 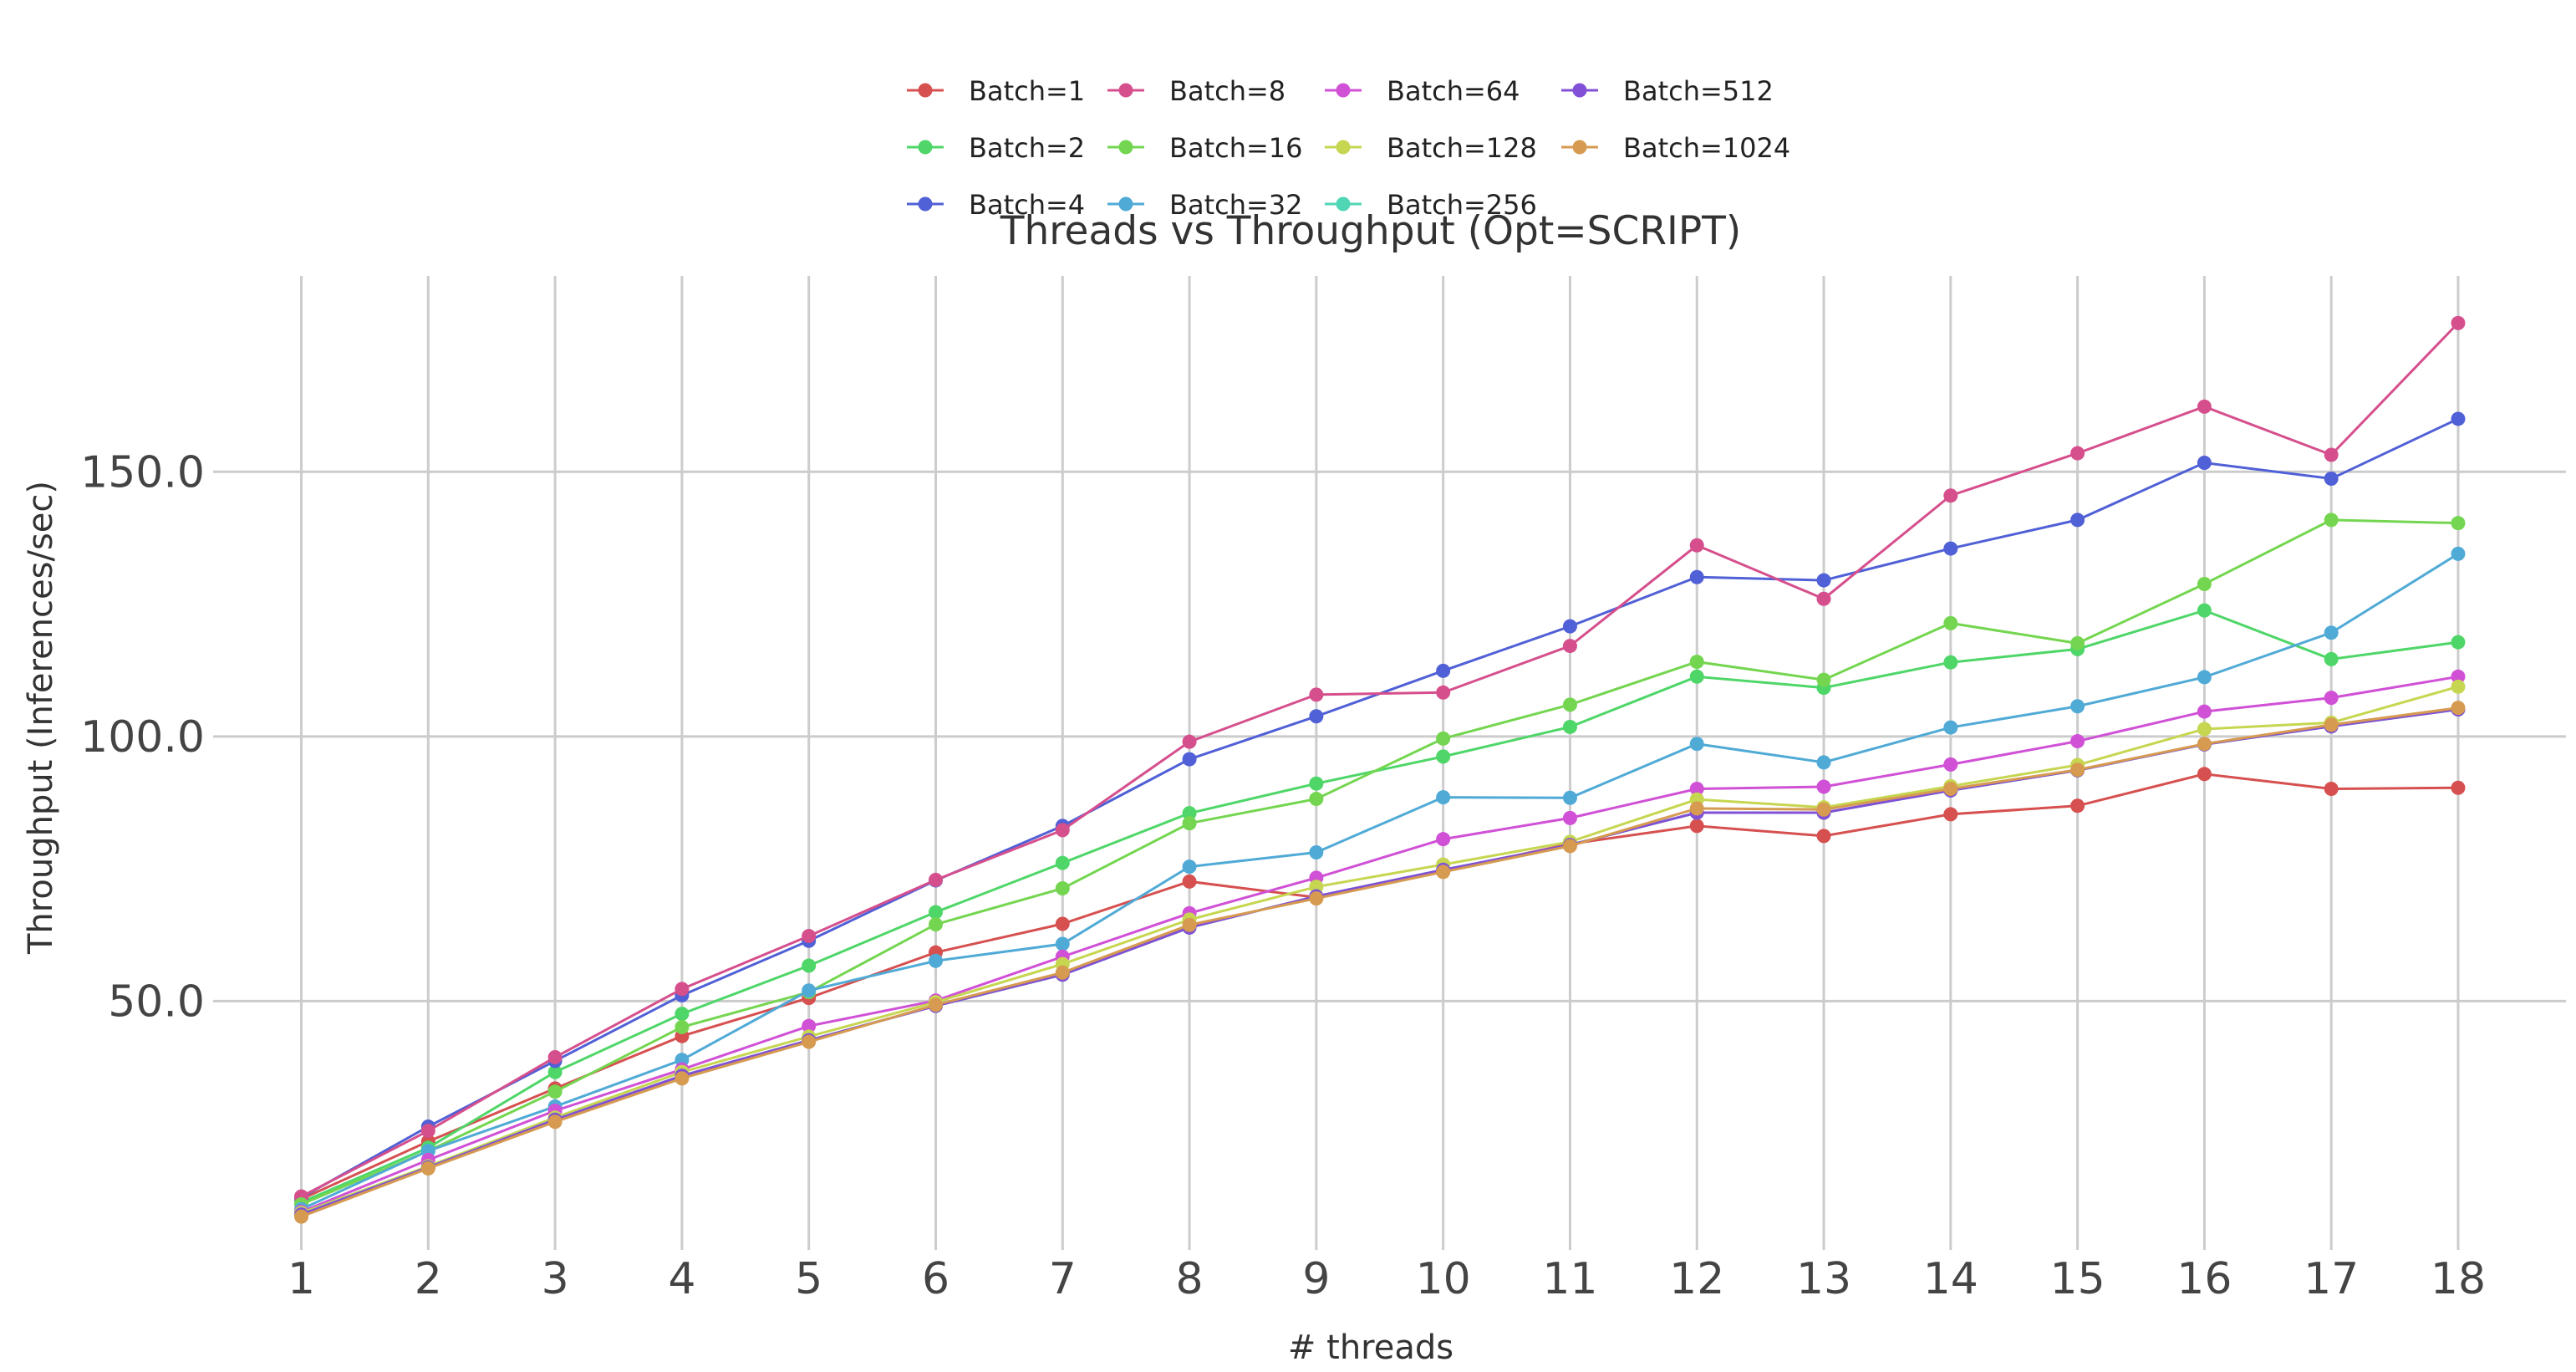 What do you see at coordinates (142, 472) in the screenshot?
I see `y-tick-label: 150.0` at bounding box center [142, 472].